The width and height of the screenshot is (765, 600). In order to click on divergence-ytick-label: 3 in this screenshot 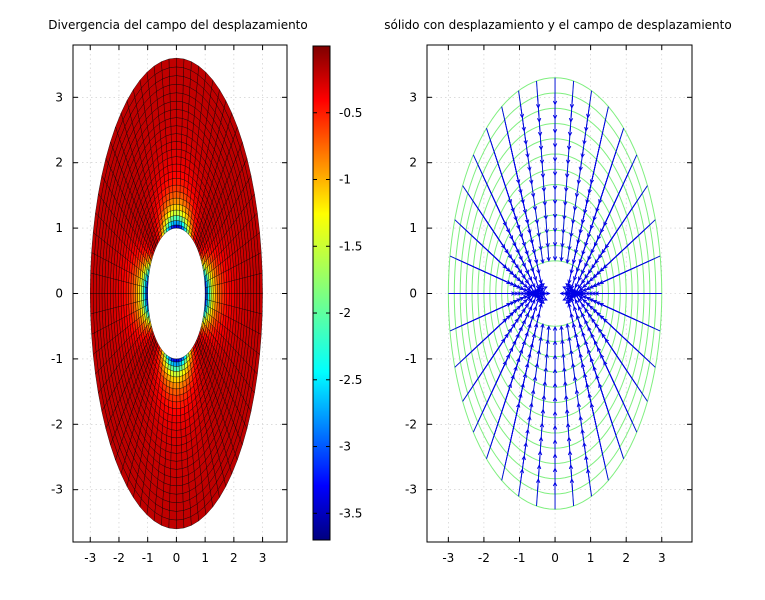, I will do `click(59, 97)`.